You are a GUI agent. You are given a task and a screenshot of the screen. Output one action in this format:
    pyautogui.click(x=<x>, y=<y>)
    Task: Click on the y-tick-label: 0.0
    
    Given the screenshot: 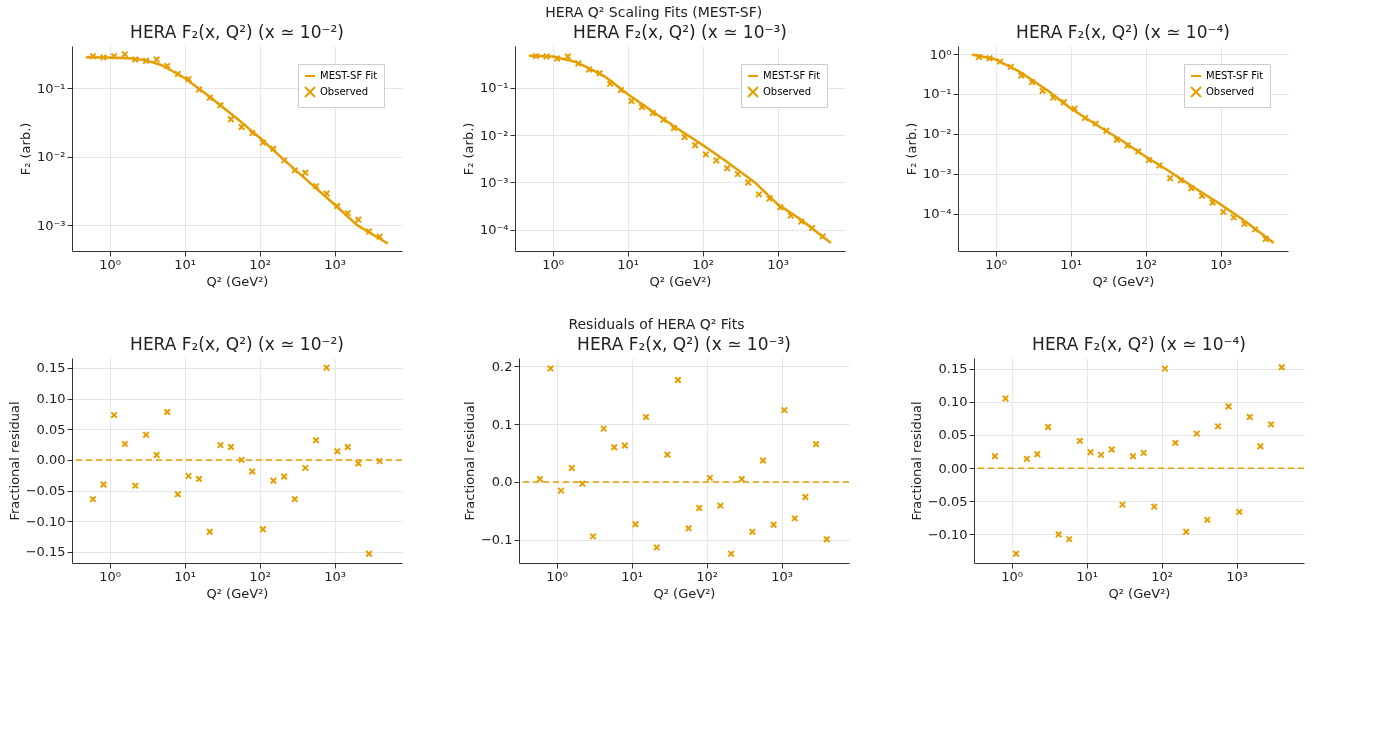 What is the action you would take?
    pyautogui.click(x=502, y=482)
    